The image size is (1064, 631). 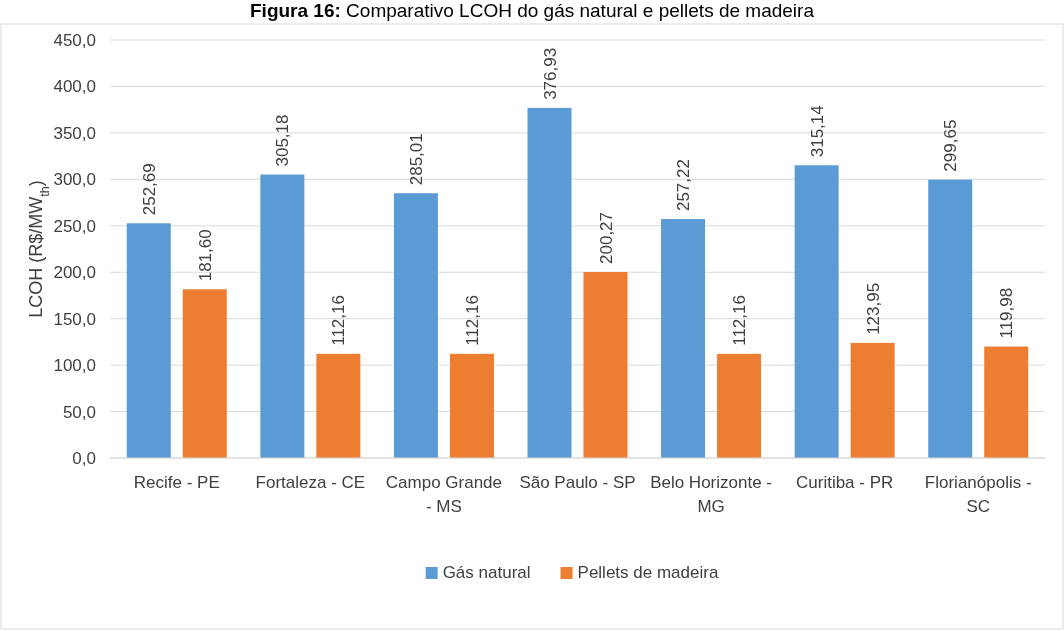 I want to click on y-tick-label: 250,0, so click(x=74, y=226).